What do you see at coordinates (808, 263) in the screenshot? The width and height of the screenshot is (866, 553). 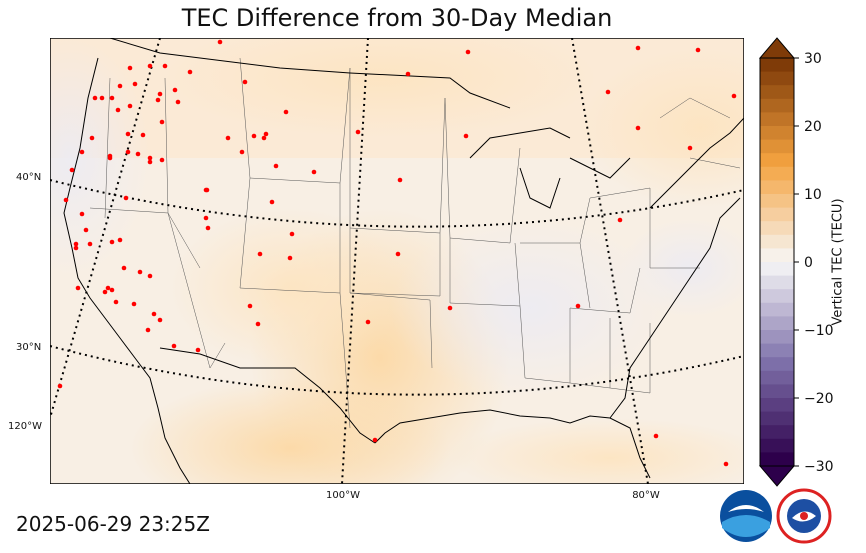 I see `colorbar-tick-label: 0` at bounding box center [808, 263].